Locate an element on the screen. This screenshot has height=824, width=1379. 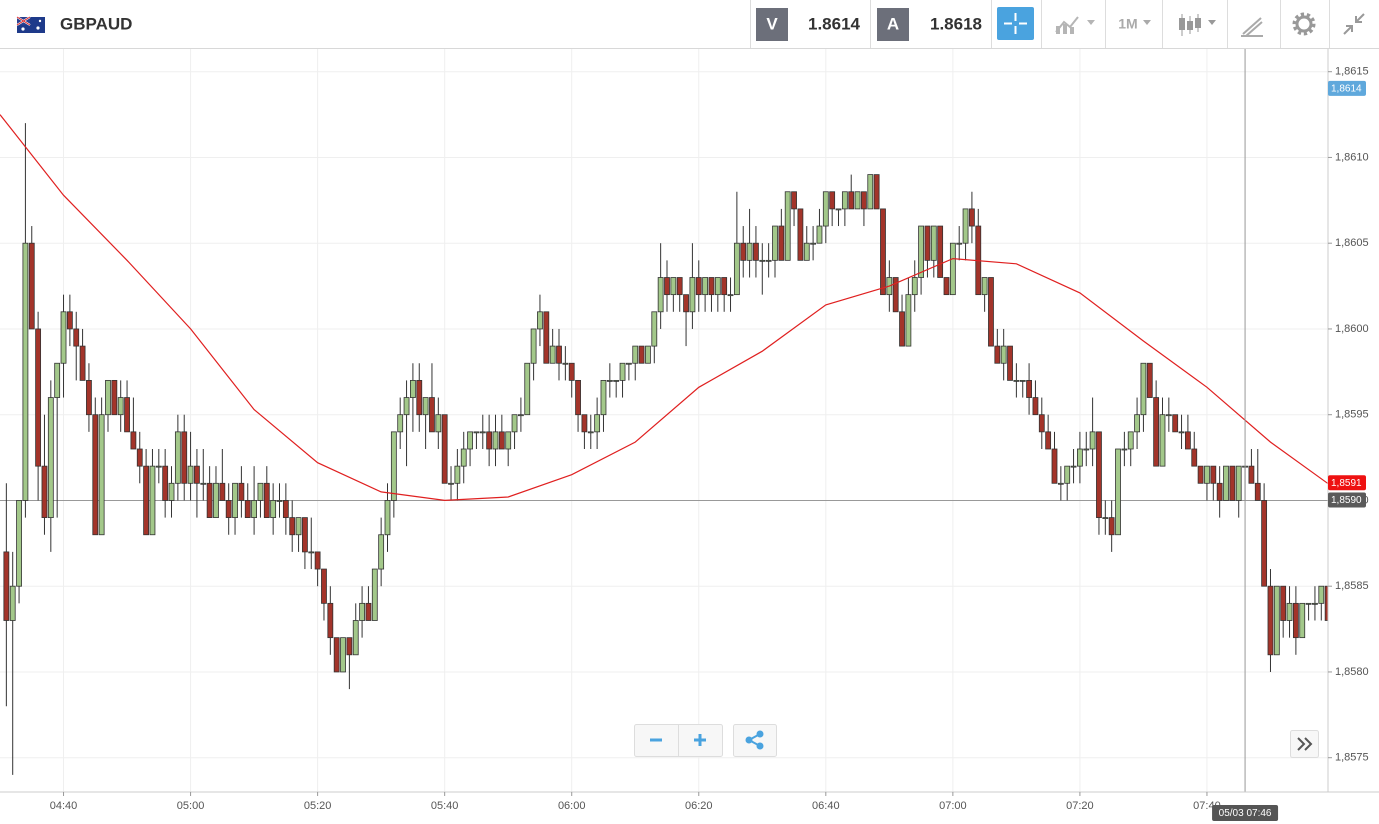
x-tick-label: 05:00 is located at coordinates (191, 806).